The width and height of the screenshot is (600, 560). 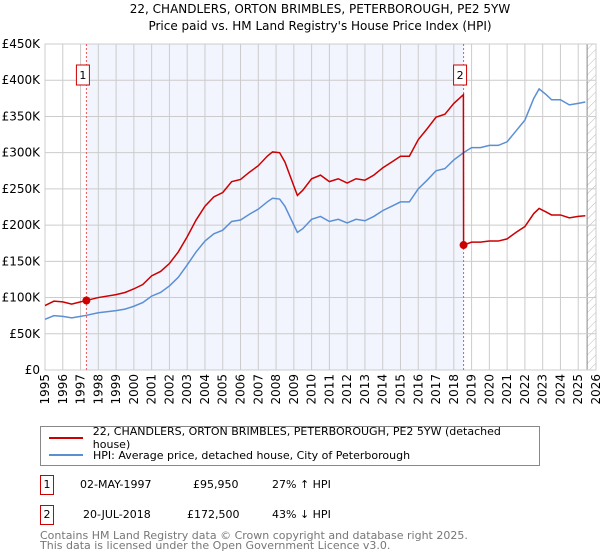 I want to click on x-tick-label: 2006, so click(x=241, y=389).